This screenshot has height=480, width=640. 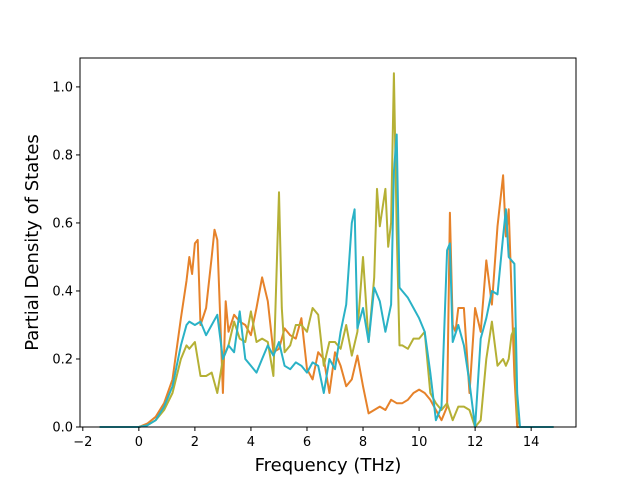 What do you see at coordinates (66, 258) in the screenshot?
I see `y-axis-ticks: 0.0 0.2 0.4 0.6 0.8 1.0` at bounding box center [66, 258].